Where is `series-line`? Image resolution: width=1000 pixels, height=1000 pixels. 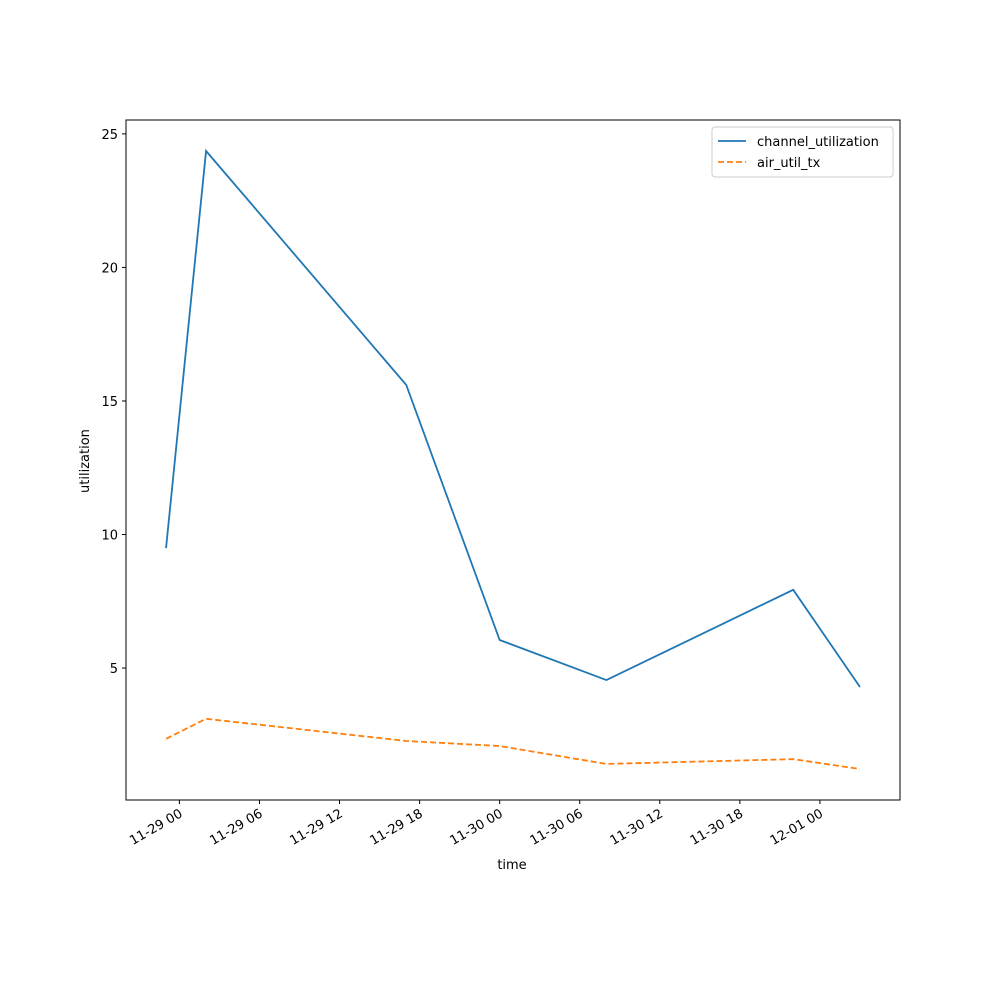 series-line is located at coordinates (513, 743).